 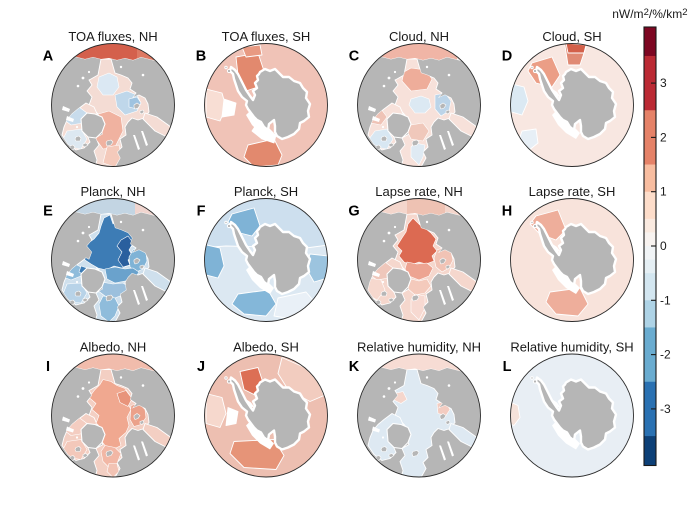 I want to click on svg-text: K, so click(x=354, y=367).